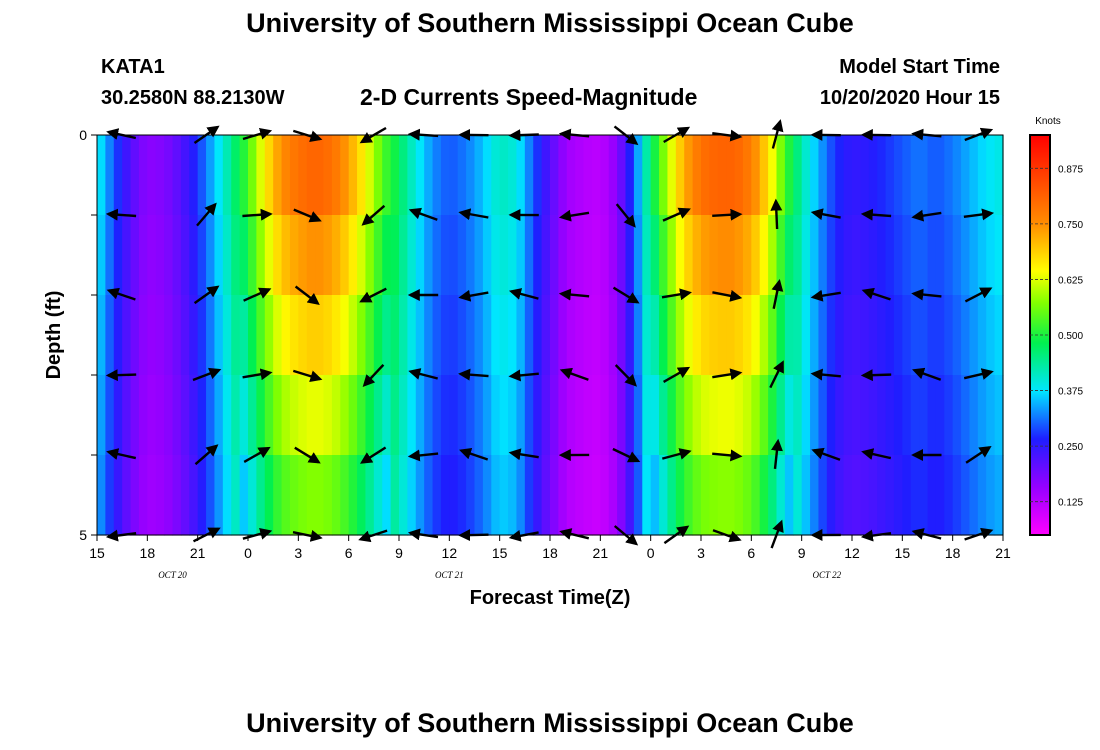 The image size is (1100, 750). I want to click on x-tick-label: 12, so click(450, 553).